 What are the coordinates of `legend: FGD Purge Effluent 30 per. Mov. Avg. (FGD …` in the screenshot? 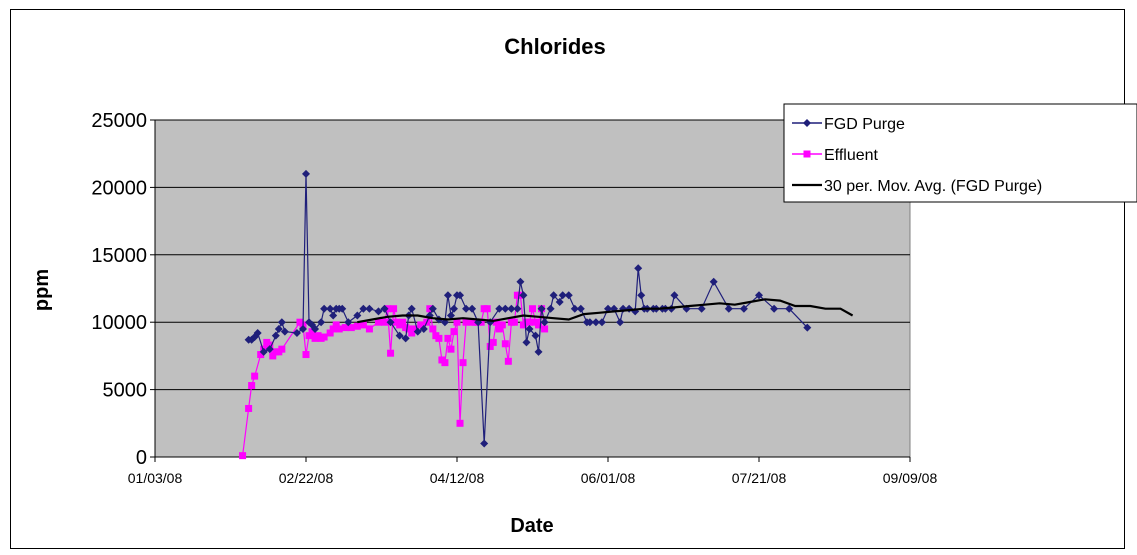 It's located at (960, 153).